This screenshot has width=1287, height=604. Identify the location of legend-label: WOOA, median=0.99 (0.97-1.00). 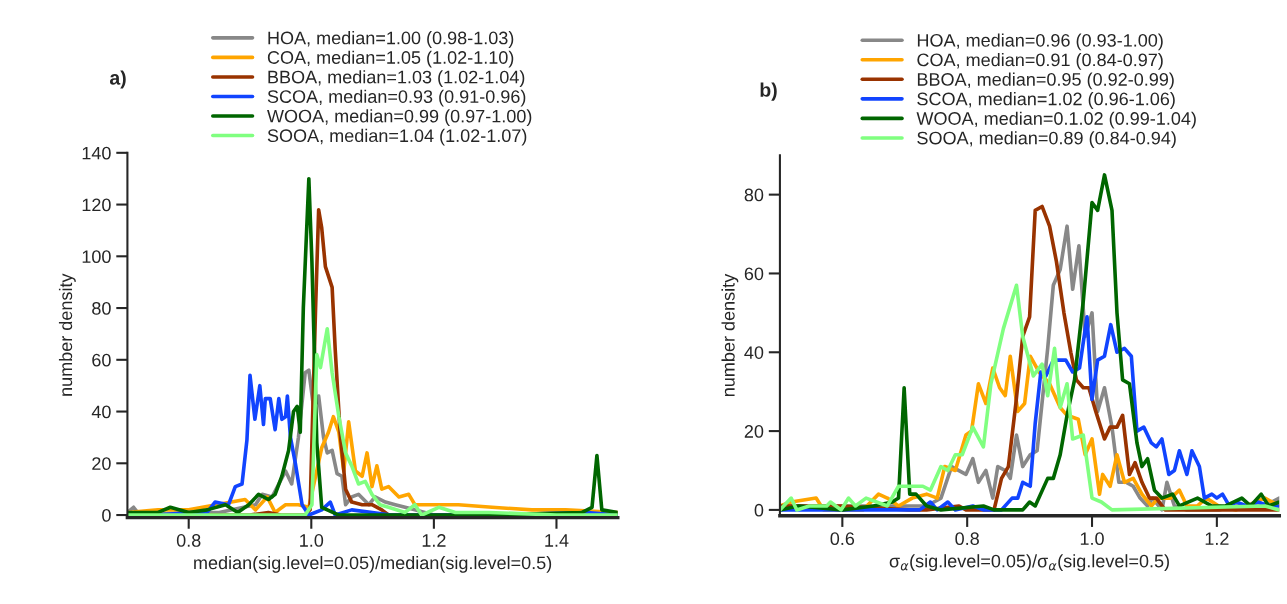
(399, 118).